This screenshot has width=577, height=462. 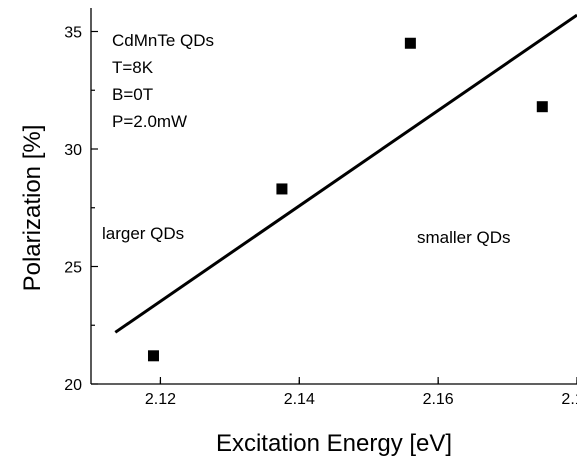 What do you see at coordinates (438, 399) in the screenshot?
I see `x-tick-label: 2.16` at bounding box center [438, 399].